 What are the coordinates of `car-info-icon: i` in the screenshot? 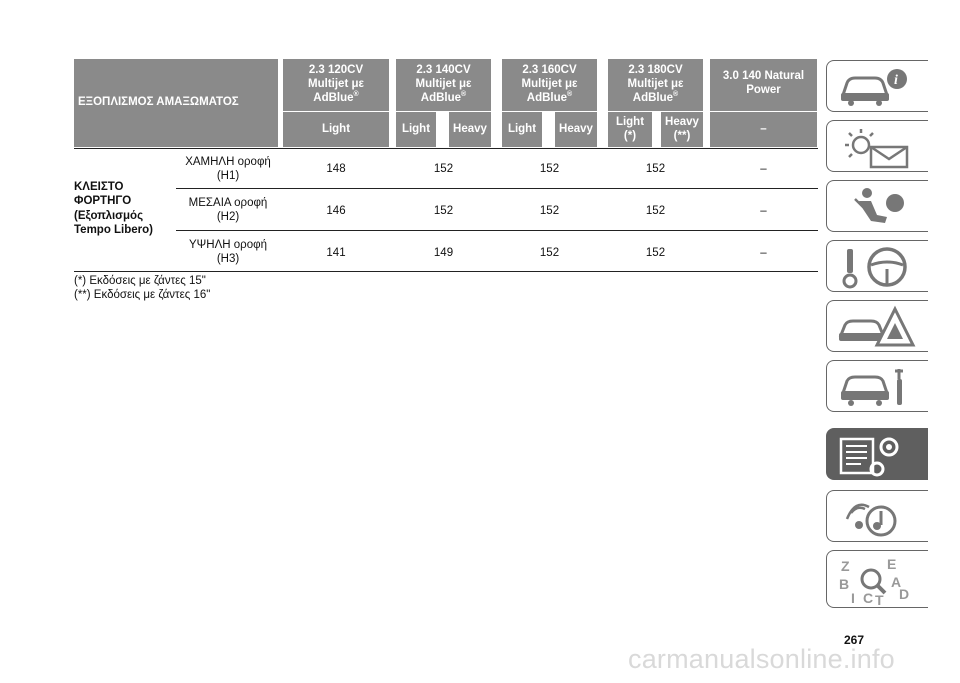 It's located at (873, 87).